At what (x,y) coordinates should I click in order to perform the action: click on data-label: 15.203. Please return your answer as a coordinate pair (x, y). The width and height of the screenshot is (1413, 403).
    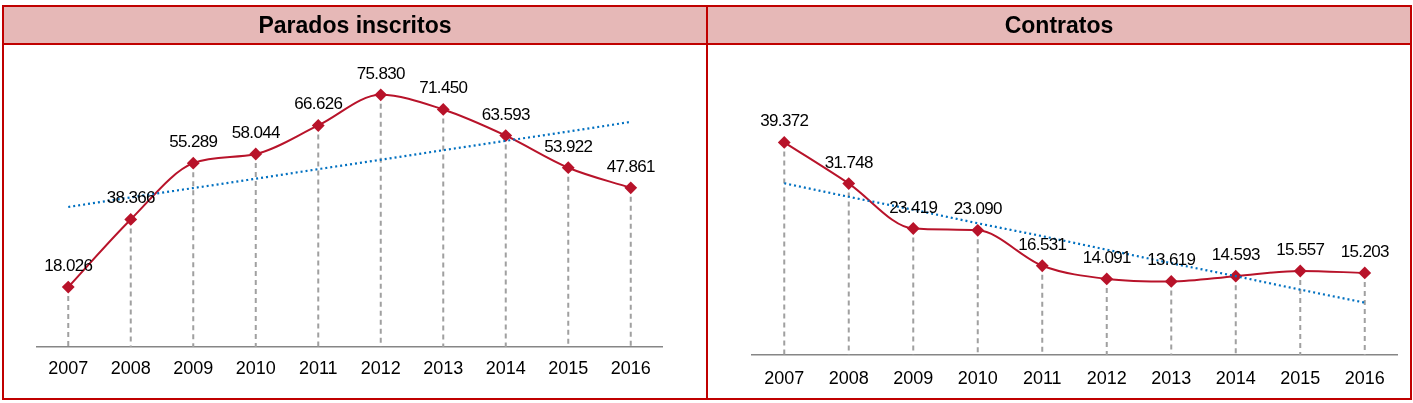
    Looking at the image, I should click on (1364, 251).